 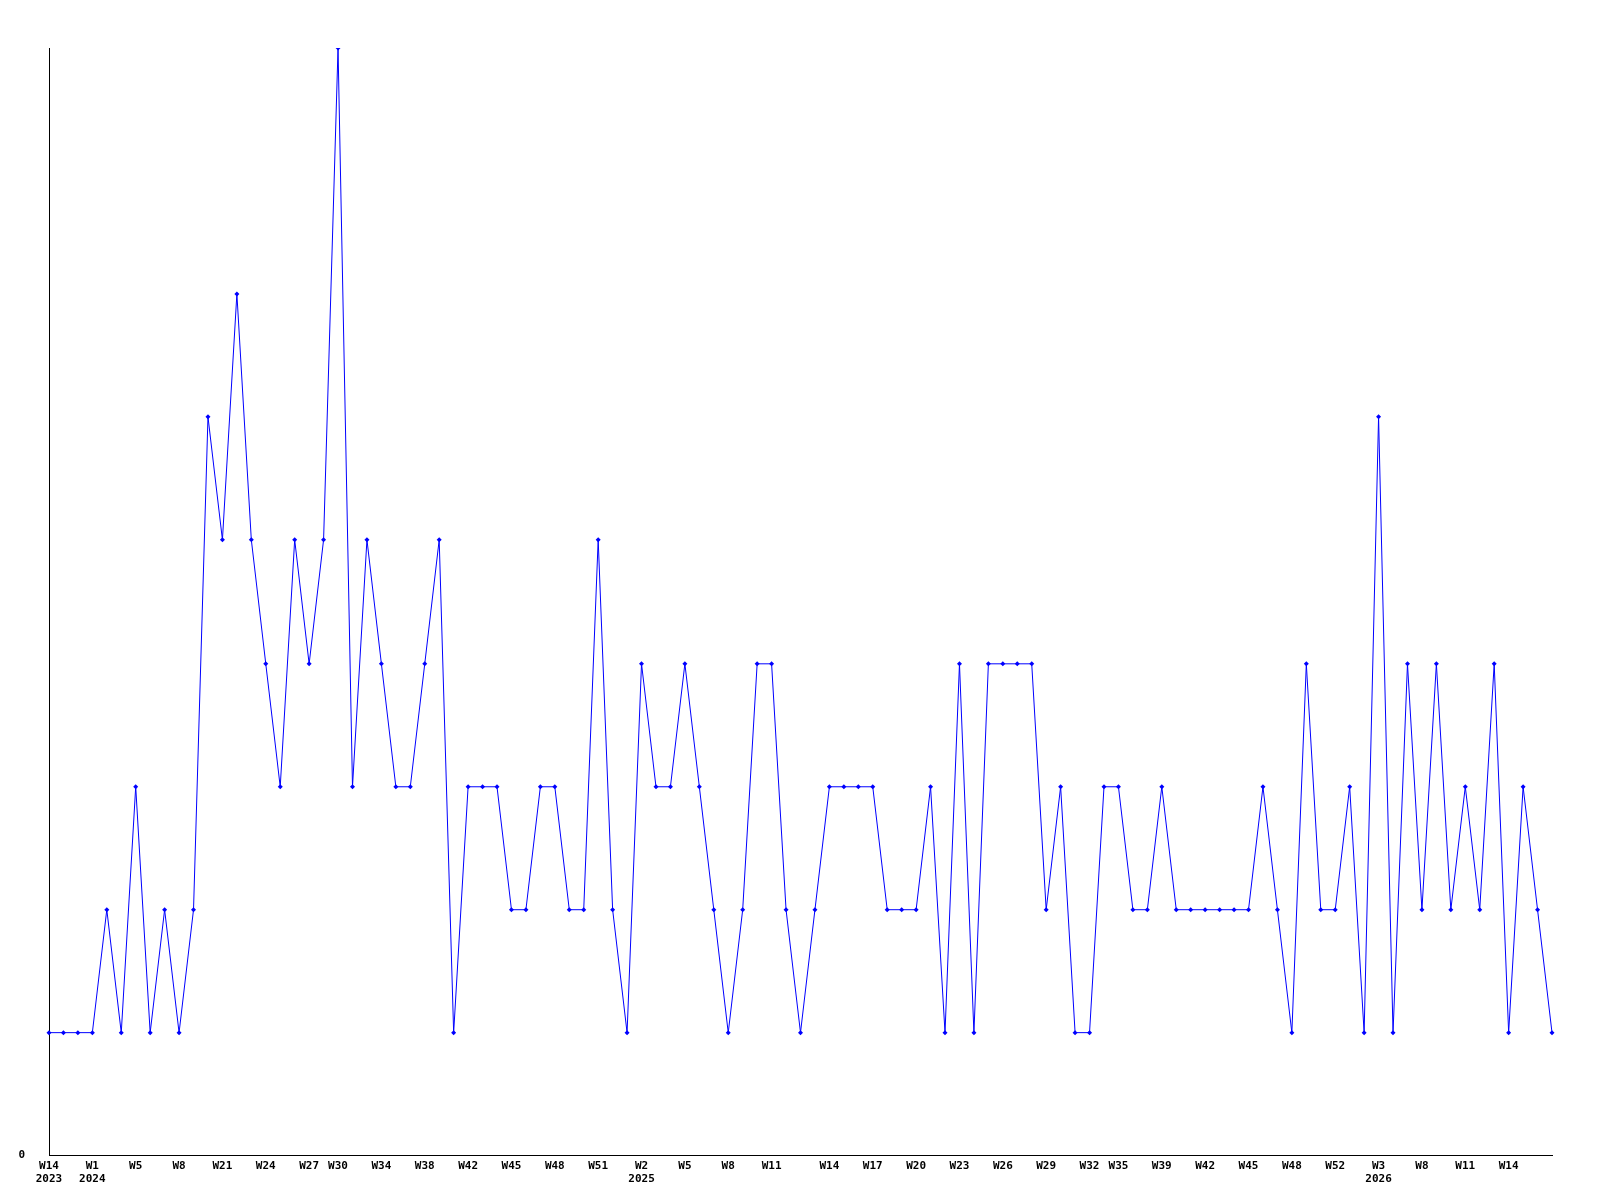 I want to click on x-tick-label: W29, so click(x=1046, y=1166).